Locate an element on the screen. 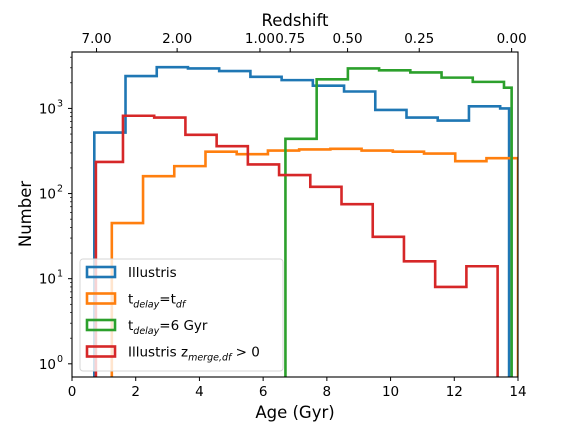 The height and width of the screenshot is (432, 576). x-tick-label: 2 is located at coordinates (135, 392).